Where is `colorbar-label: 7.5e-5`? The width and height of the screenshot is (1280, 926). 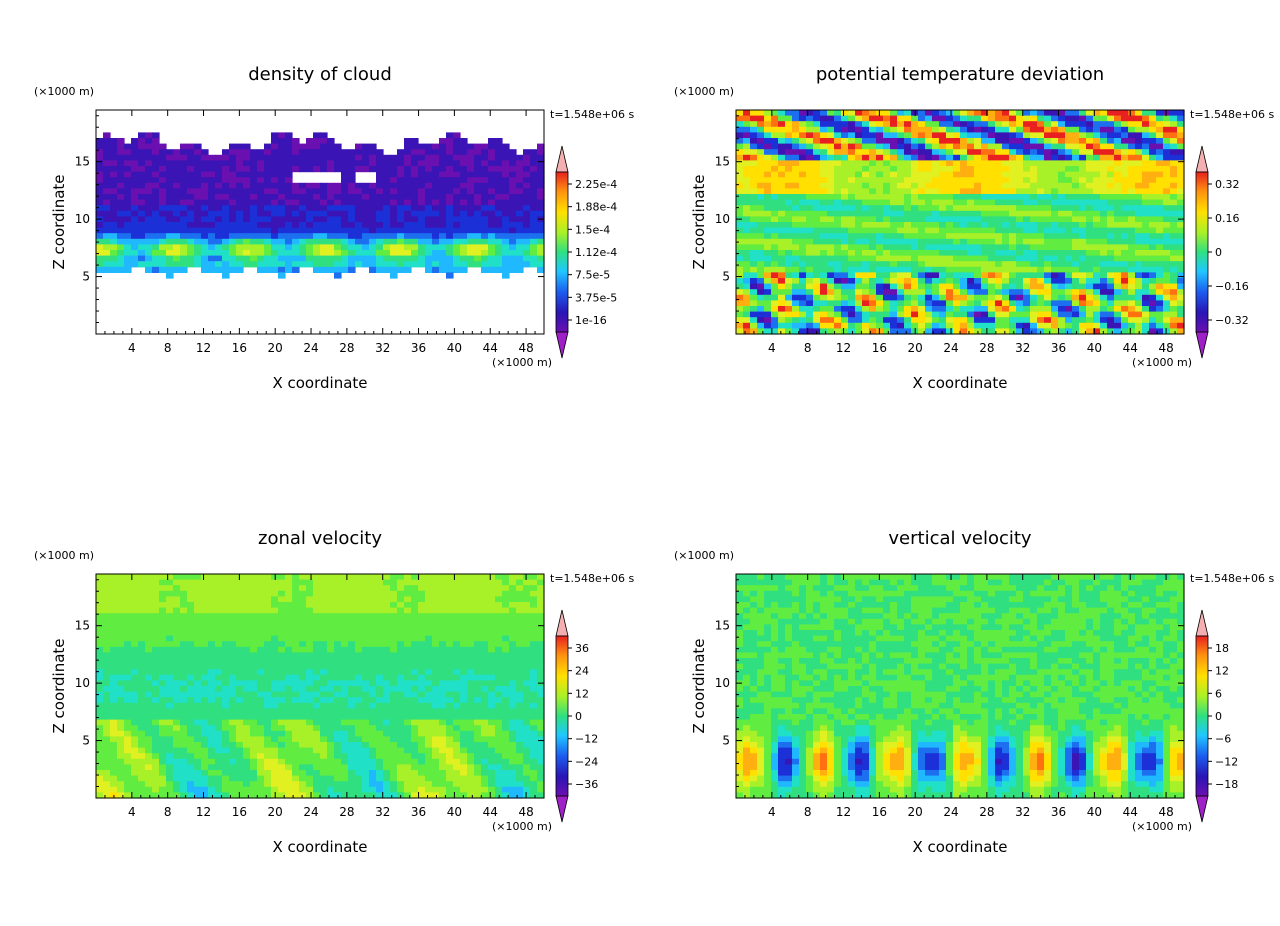 colorbar-label: 7.5e-5 is located at coordinates (592, 275).